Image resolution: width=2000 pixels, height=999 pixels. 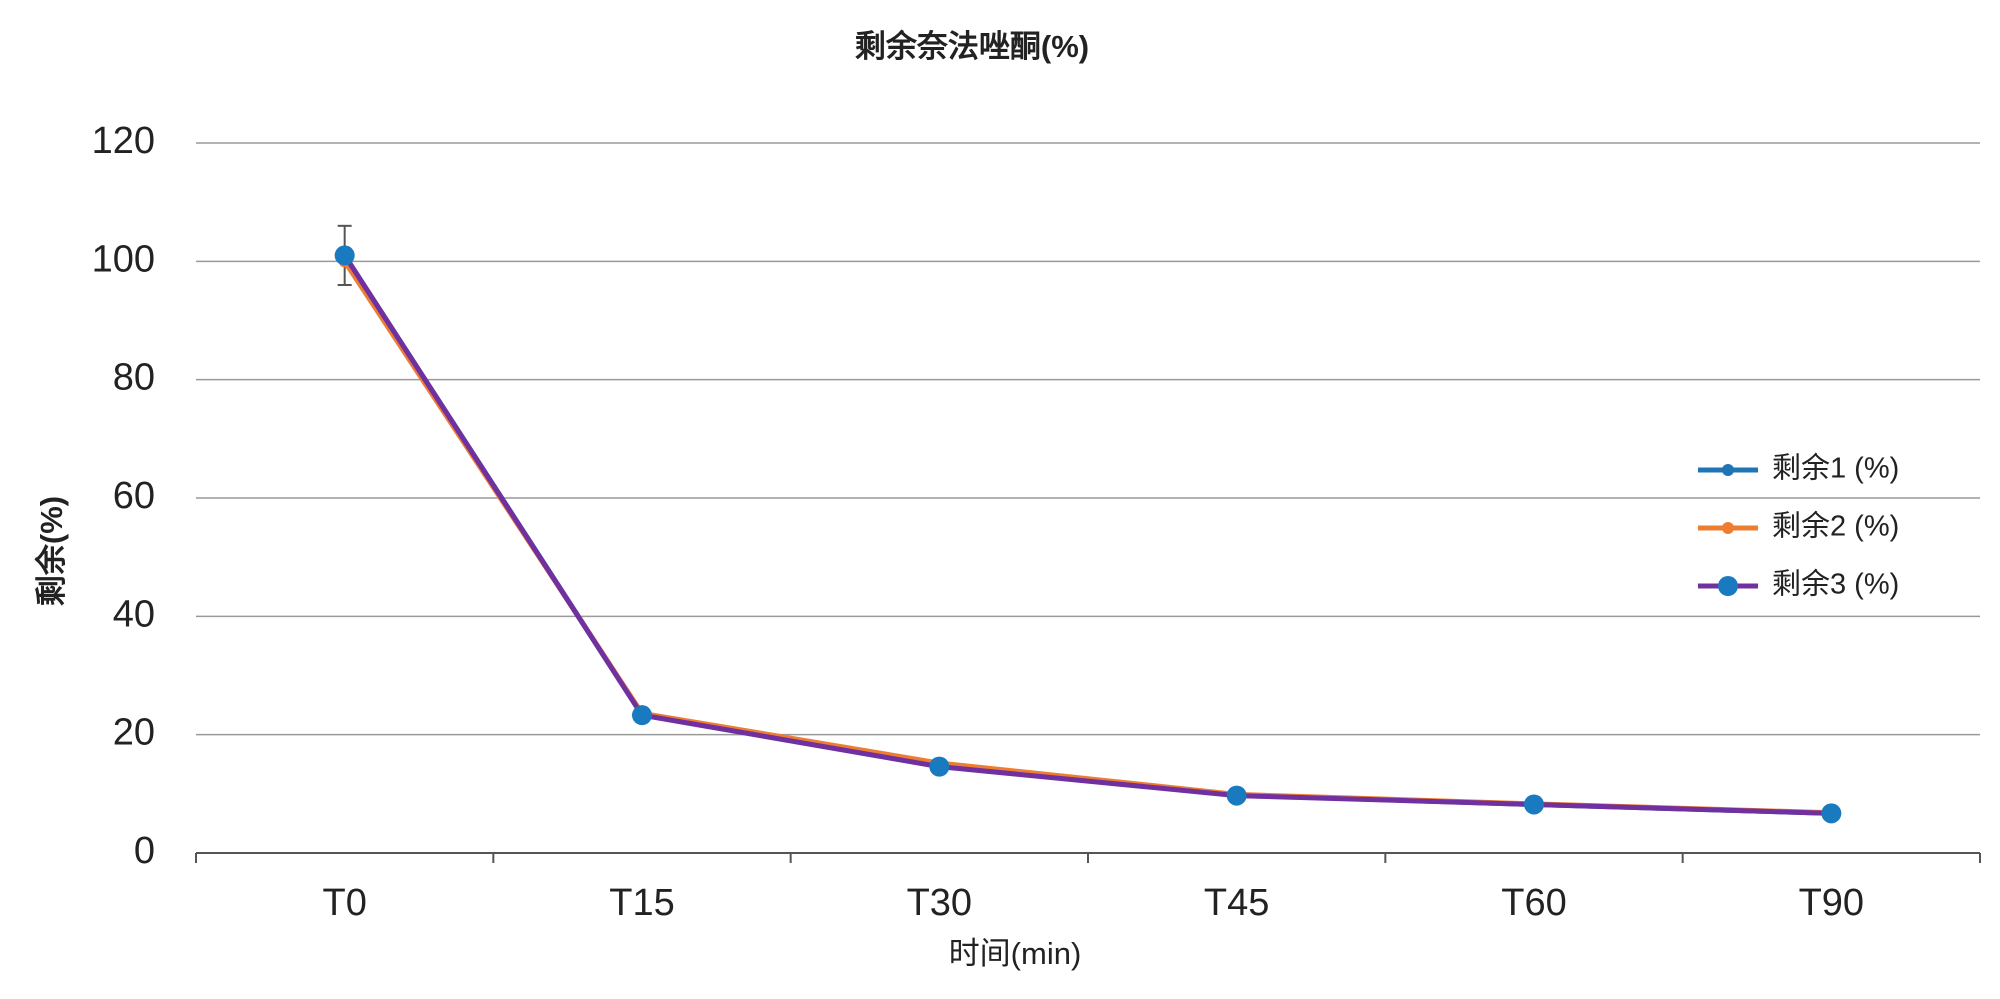 I want to click on x-tick-label: T60, so click(x=1533, y=903).